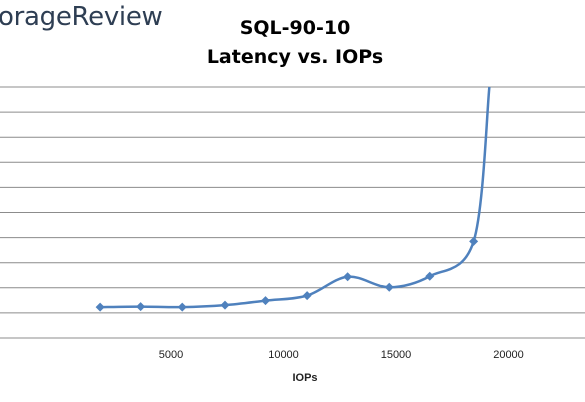 This screenshot has width=585, height=402. Describe the element at coordinates (508, 355) in the screenshot. I see `x-tick-label: 20000` at that location.